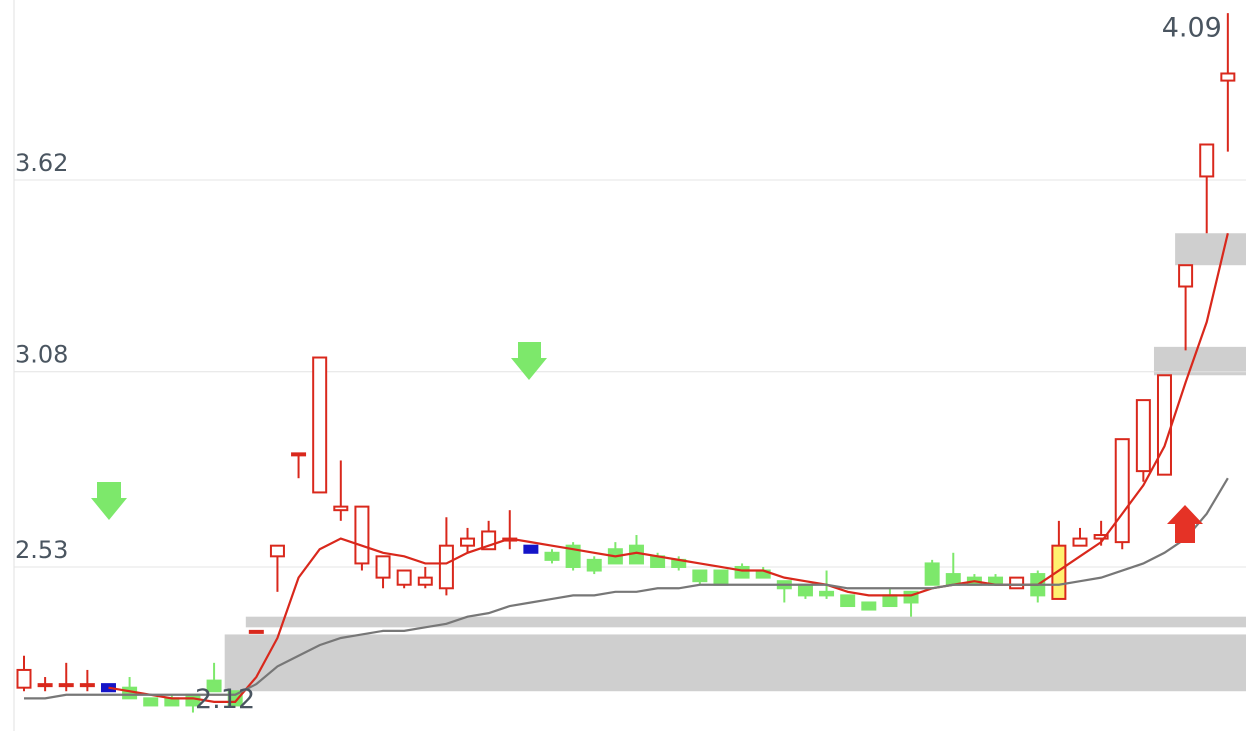 This screenshot has height=731, width=1260. What do you see at coordinates (41, 163) in the screenshot?
I see `y-tick-label: 3.62` at bounding box center [41, 163].